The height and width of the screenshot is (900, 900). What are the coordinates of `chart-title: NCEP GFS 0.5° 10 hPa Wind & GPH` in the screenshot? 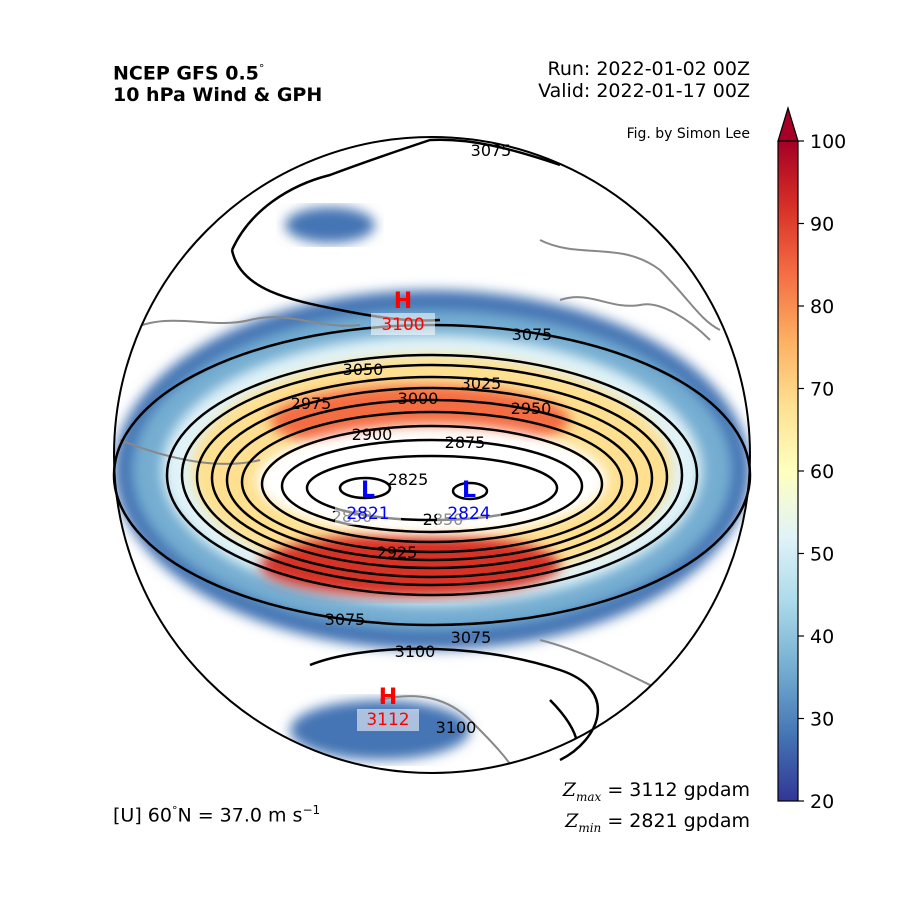 It's located at (217, 82).